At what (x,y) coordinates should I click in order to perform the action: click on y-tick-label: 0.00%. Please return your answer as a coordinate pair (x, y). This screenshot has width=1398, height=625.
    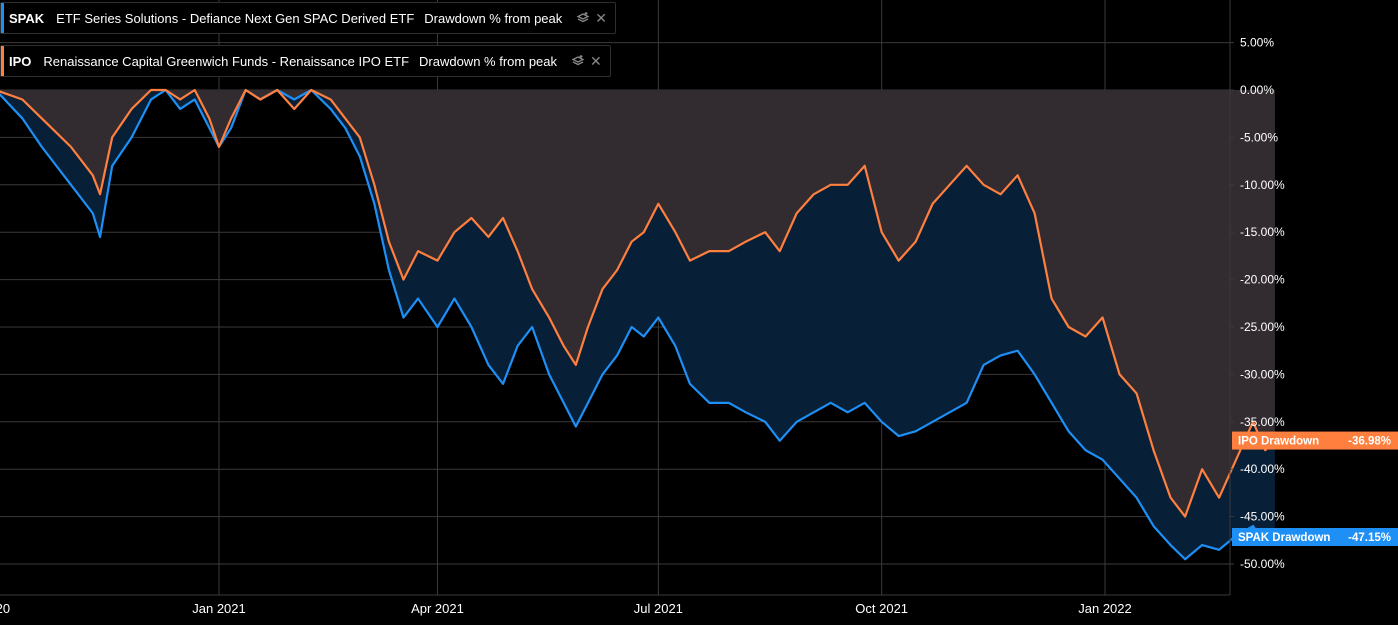
    Looking at the image, I should click on (1257, 90).